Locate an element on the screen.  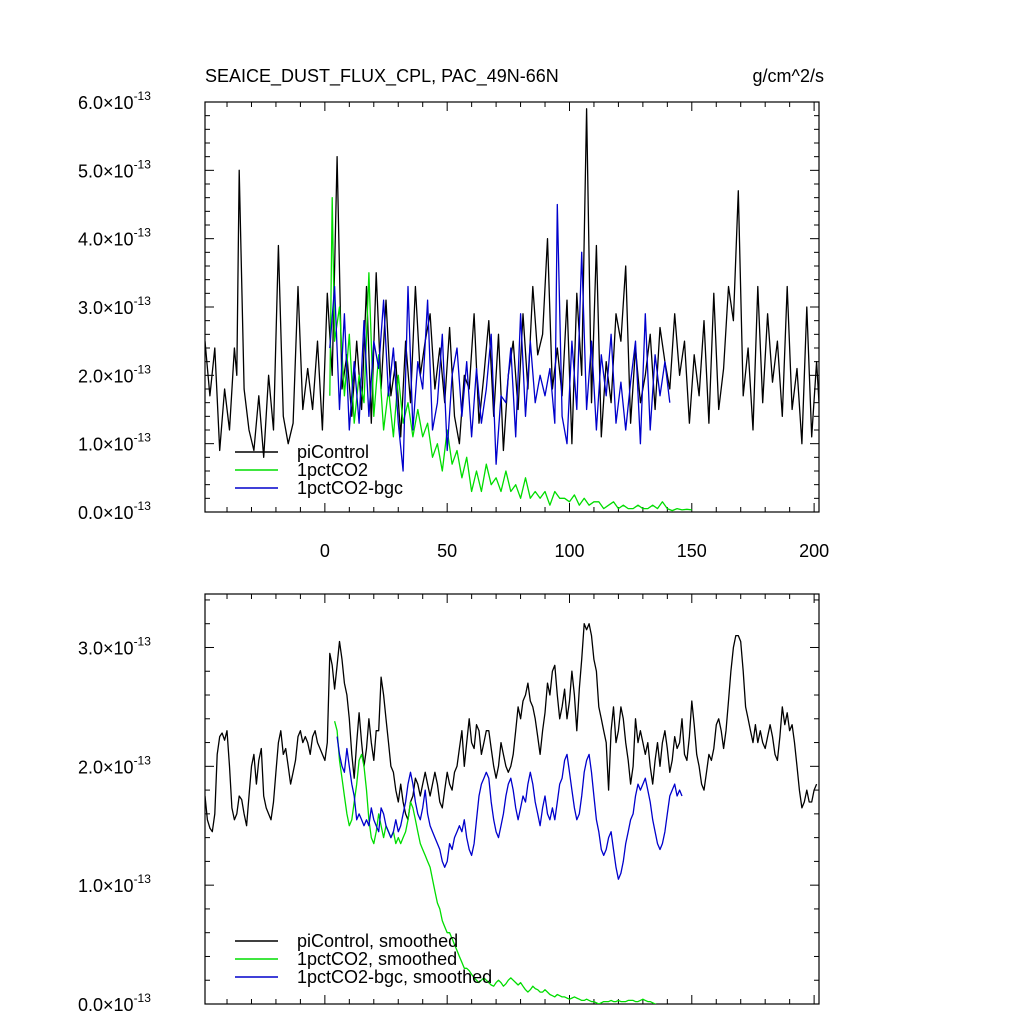
legend-label: 1pctCO2, smoothed is located at coordinates (377, 959).